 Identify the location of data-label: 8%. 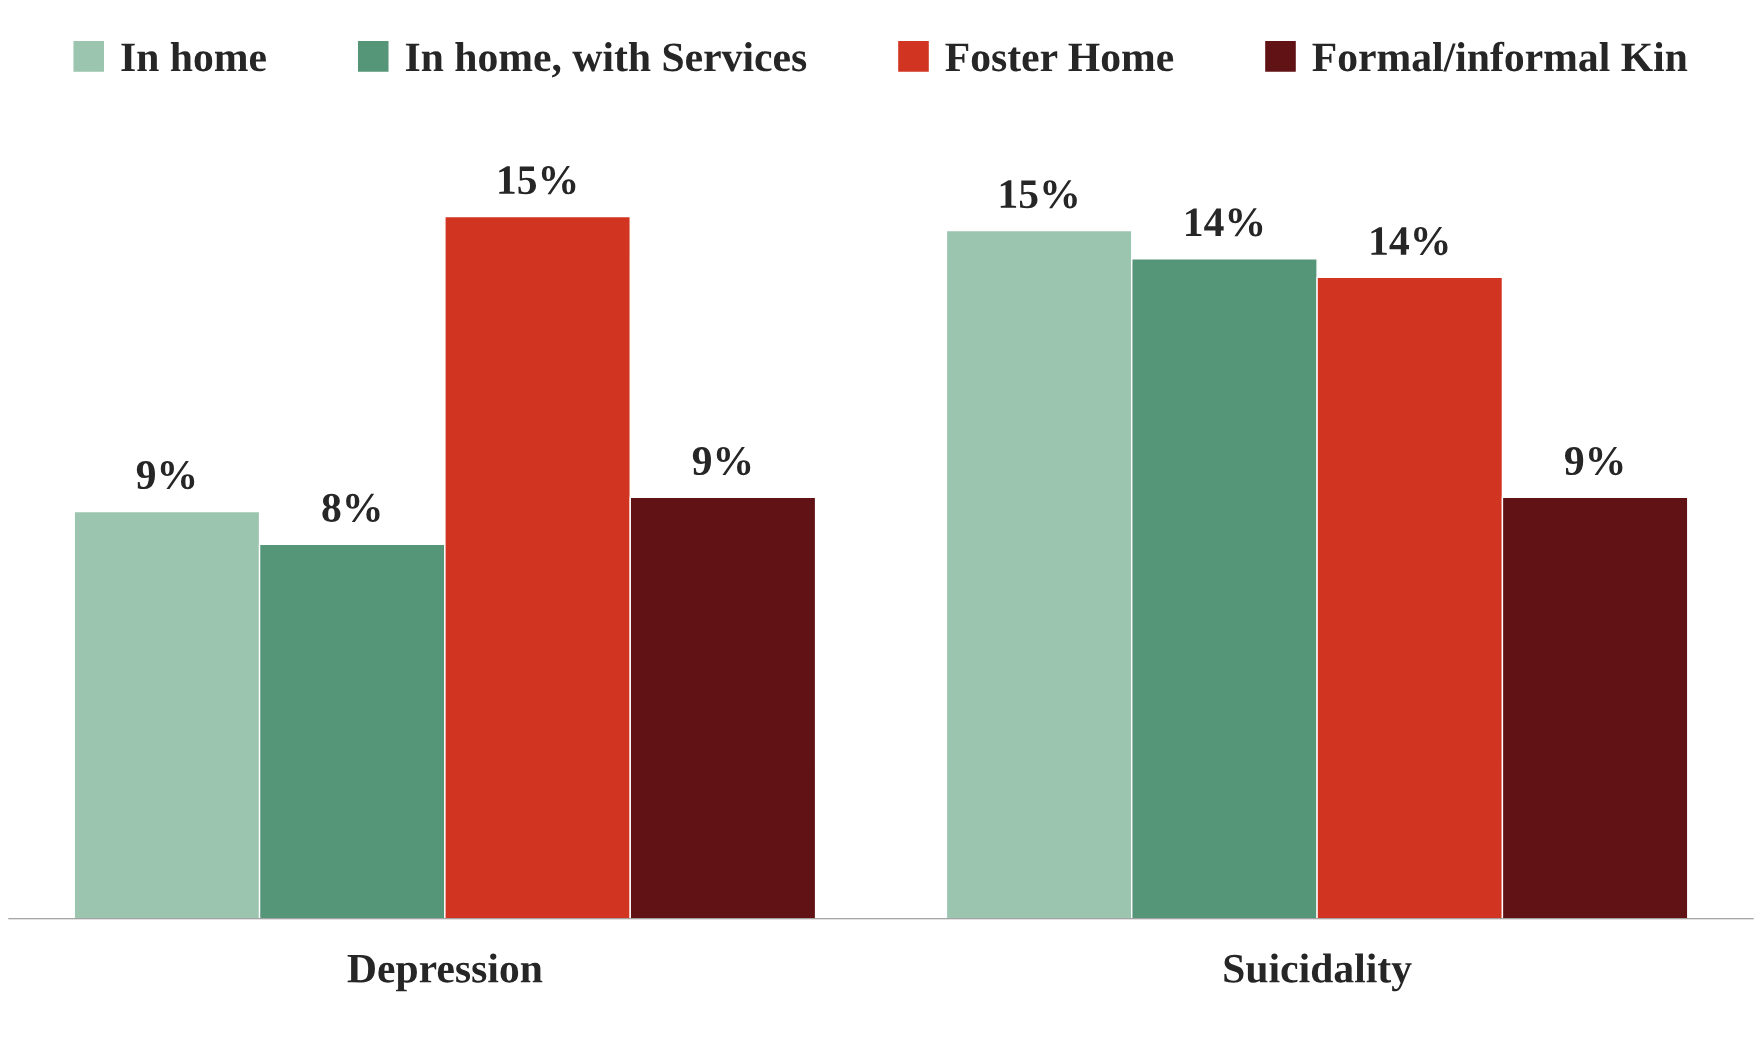
(351, 508).